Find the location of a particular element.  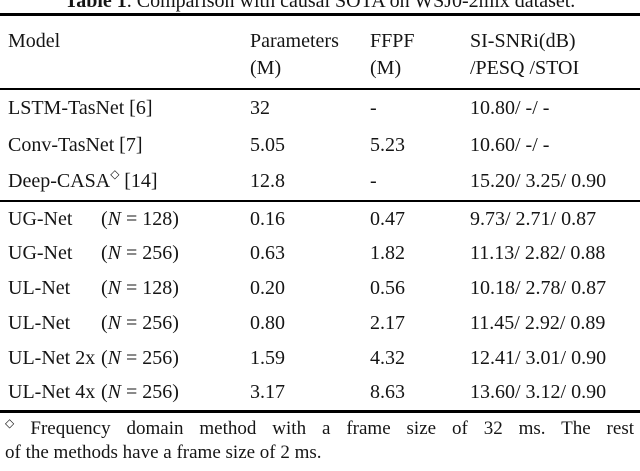

parameters-cell: 0.20 is located at coordinates (267, 288).